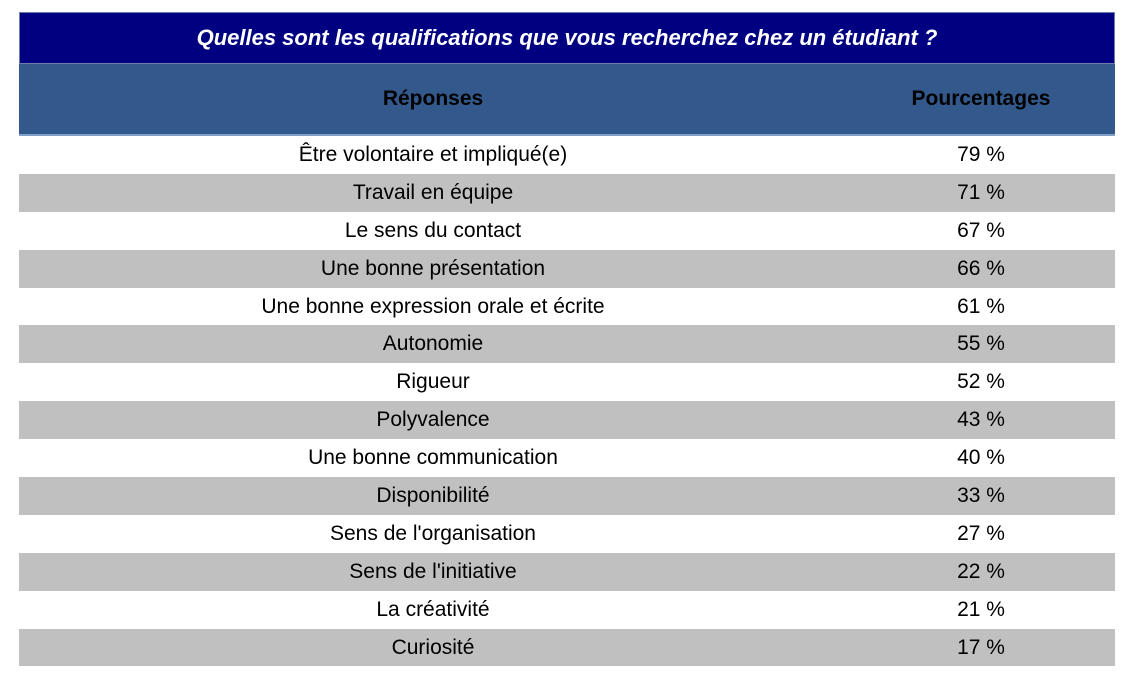  What do you see at coordinates (567, 647) in the screenshot?
I see `table-row: Curiosité 17 %` at bounding box center [567, 647].